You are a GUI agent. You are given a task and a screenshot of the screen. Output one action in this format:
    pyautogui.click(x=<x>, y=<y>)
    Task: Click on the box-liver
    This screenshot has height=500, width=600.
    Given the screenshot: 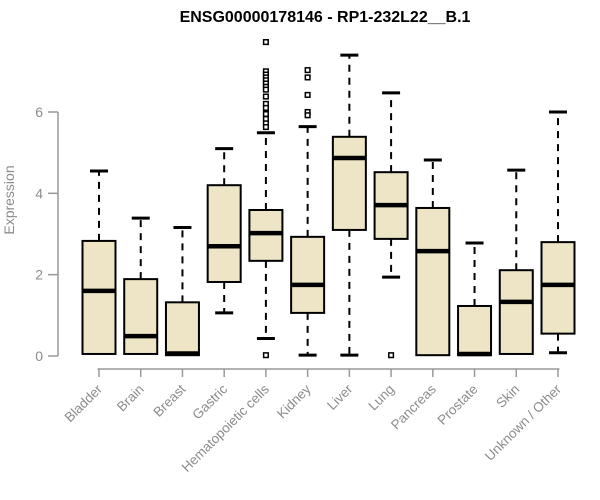 What is the action you would take?
    pyautogui.click(x=349, y=183)
    